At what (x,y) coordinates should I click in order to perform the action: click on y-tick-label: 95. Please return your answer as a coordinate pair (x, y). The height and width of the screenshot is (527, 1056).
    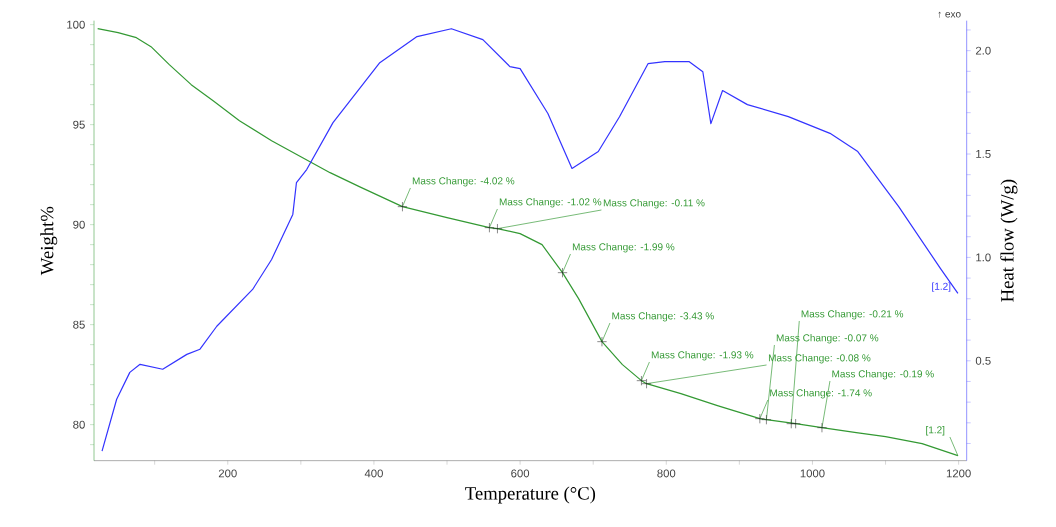
    Looking at the image, I should click on (79, 124).